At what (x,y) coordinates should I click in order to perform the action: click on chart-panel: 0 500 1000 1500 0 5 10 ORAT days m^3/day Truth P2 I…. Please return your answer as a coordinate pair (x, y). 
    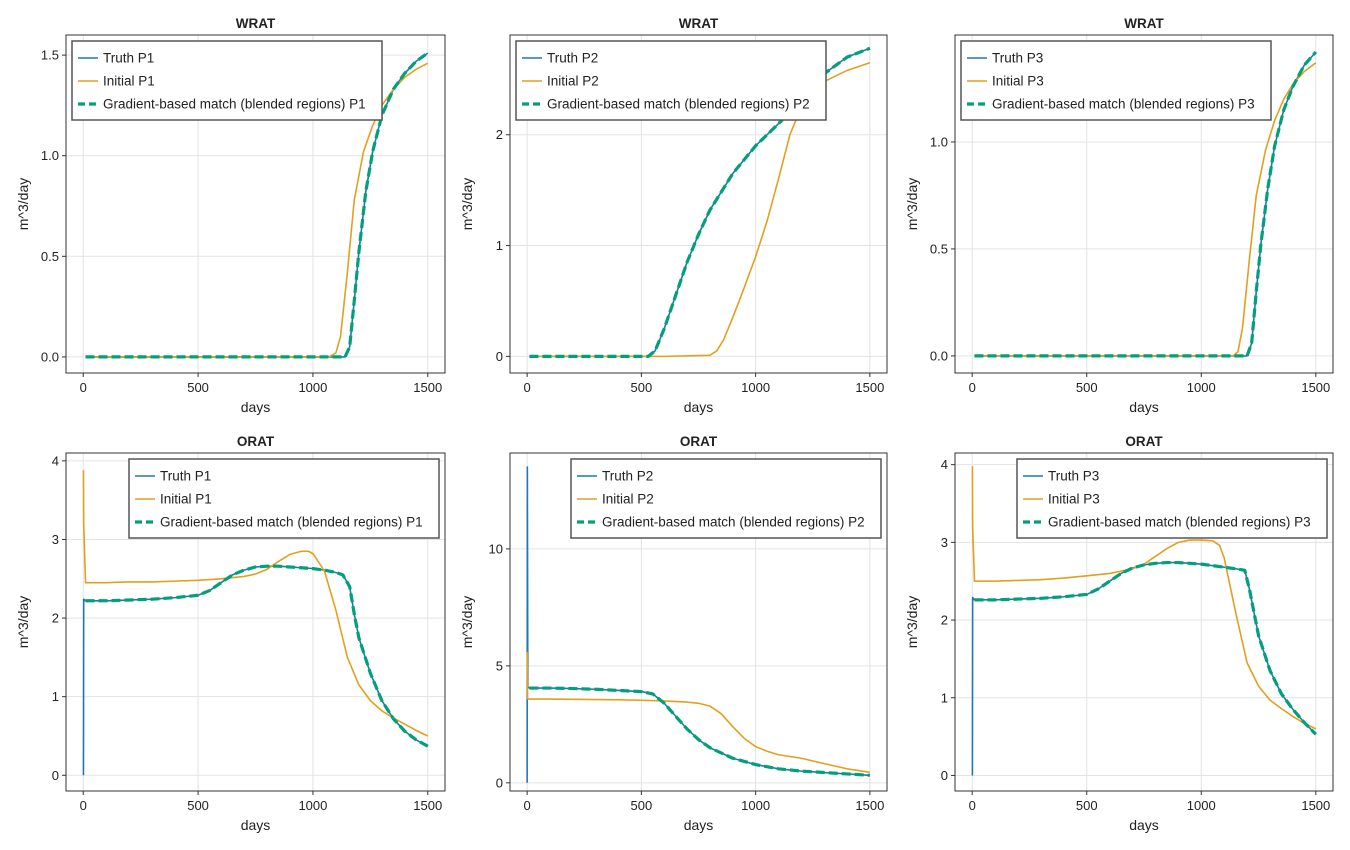
    Looking at the image, I should click on (673, 633).